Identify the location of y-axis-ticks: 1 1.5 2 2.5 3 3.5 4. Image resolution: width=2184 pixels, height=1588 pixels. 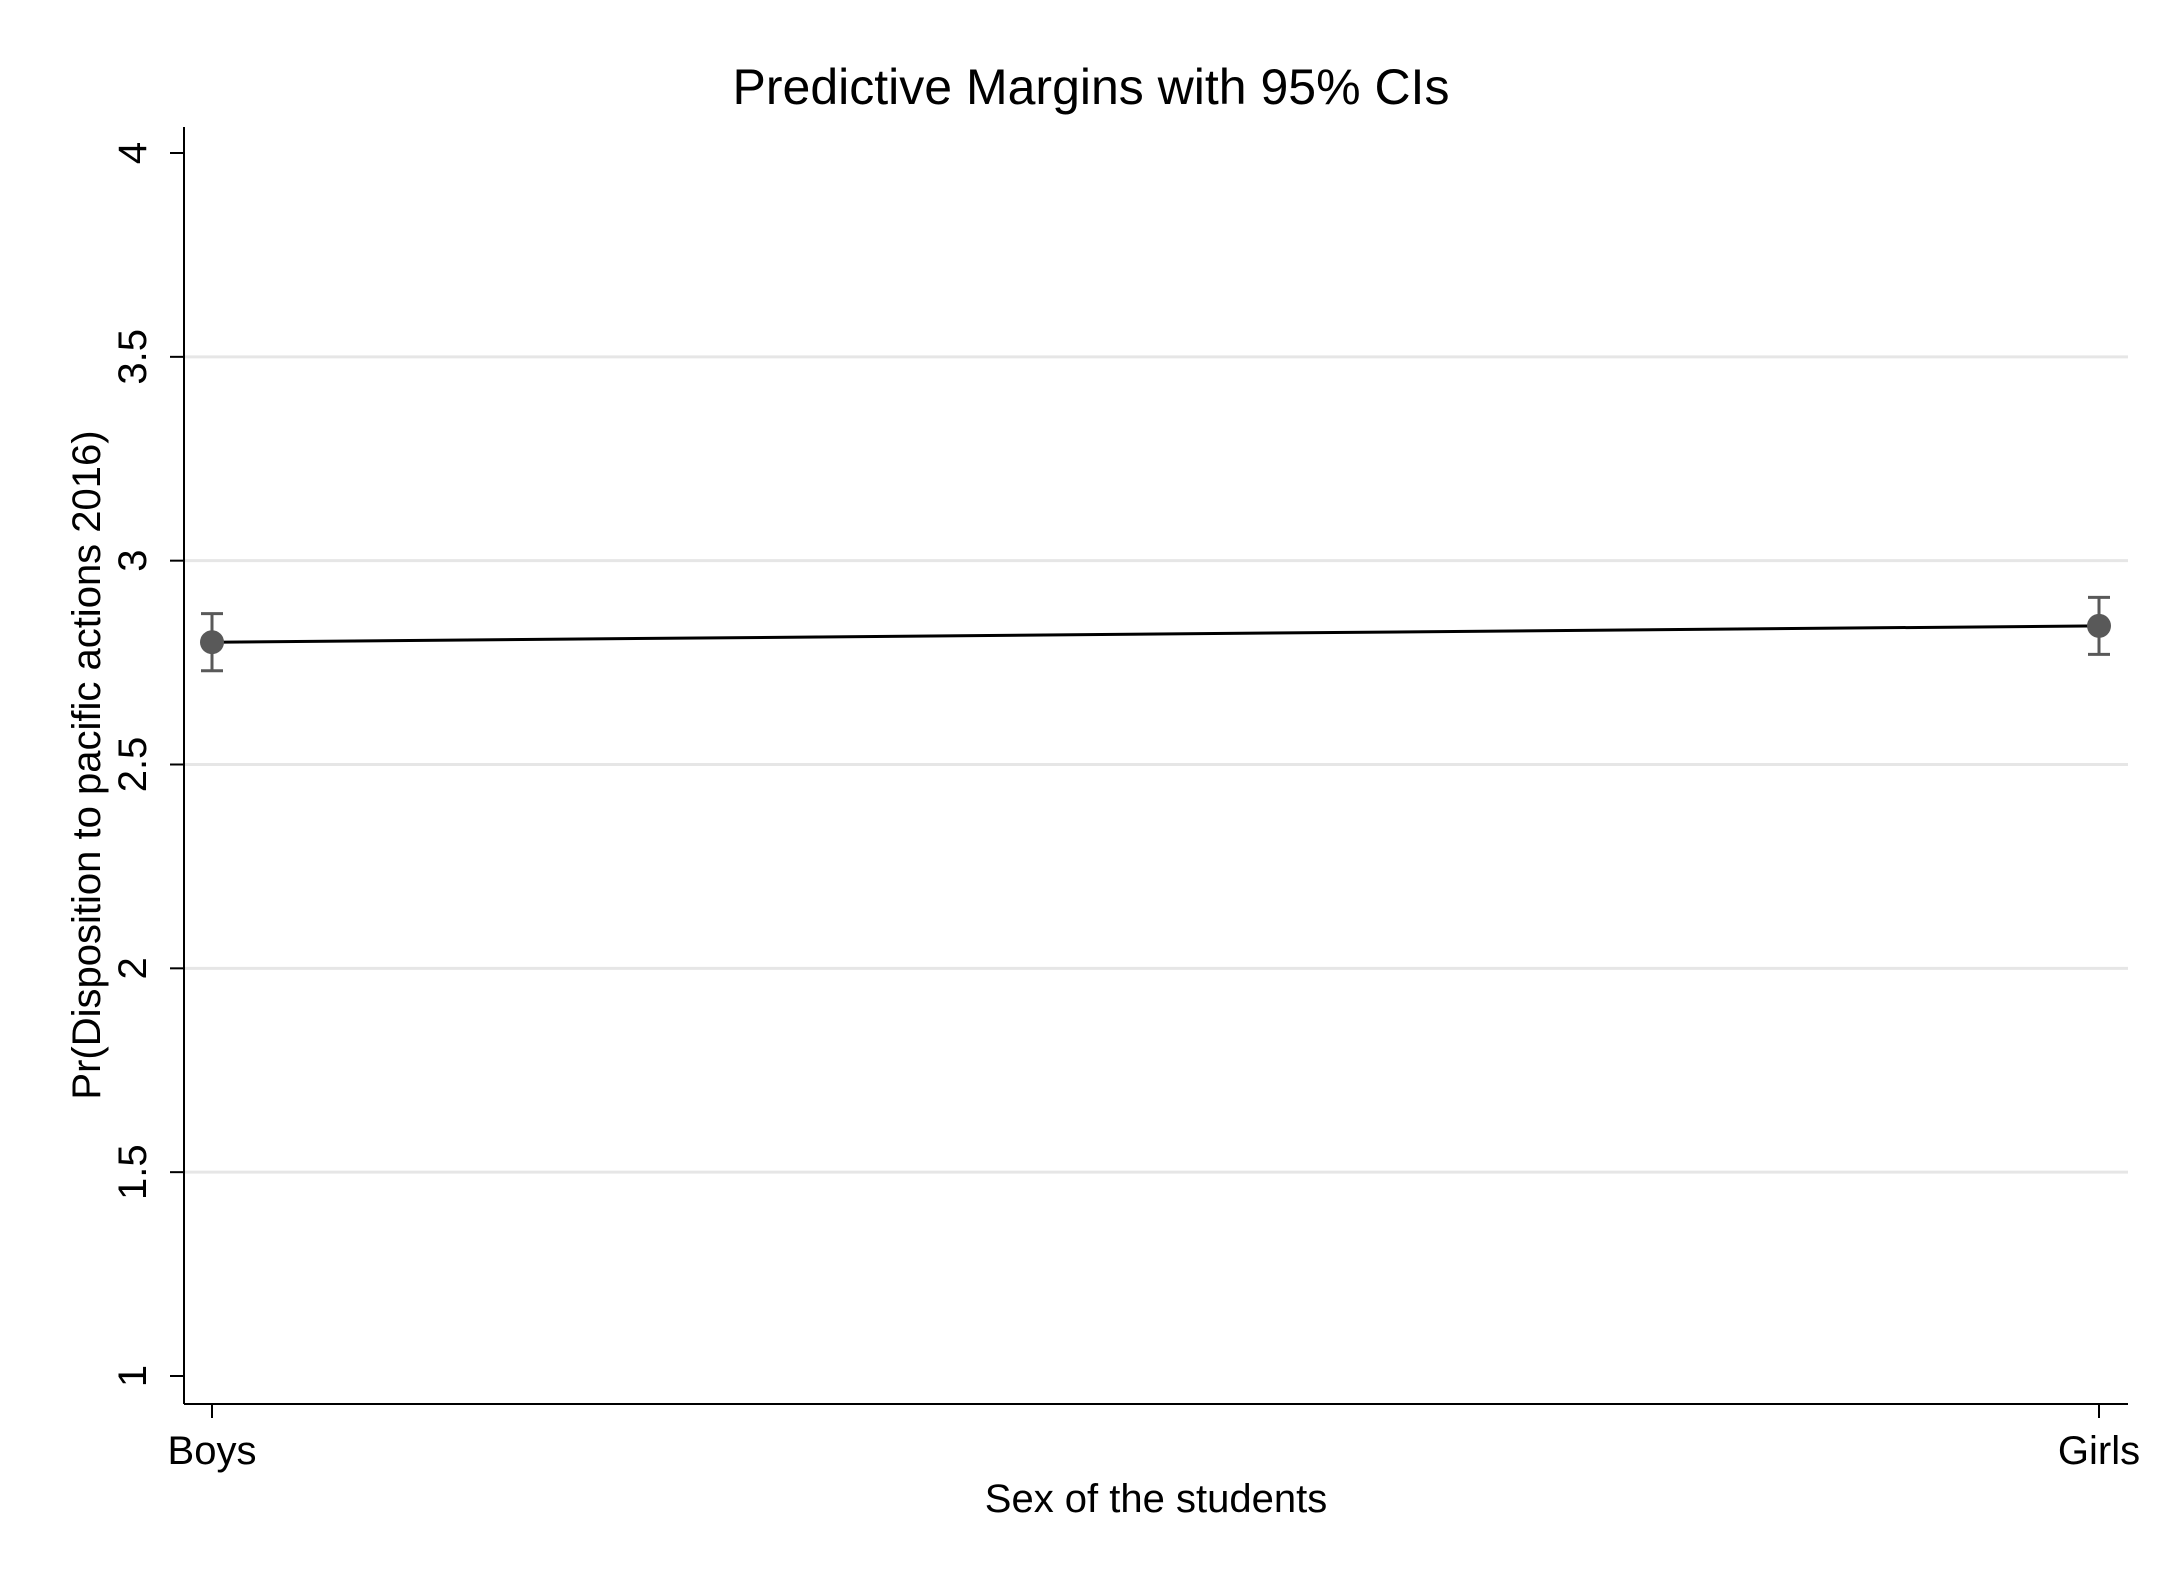
(147, 764).